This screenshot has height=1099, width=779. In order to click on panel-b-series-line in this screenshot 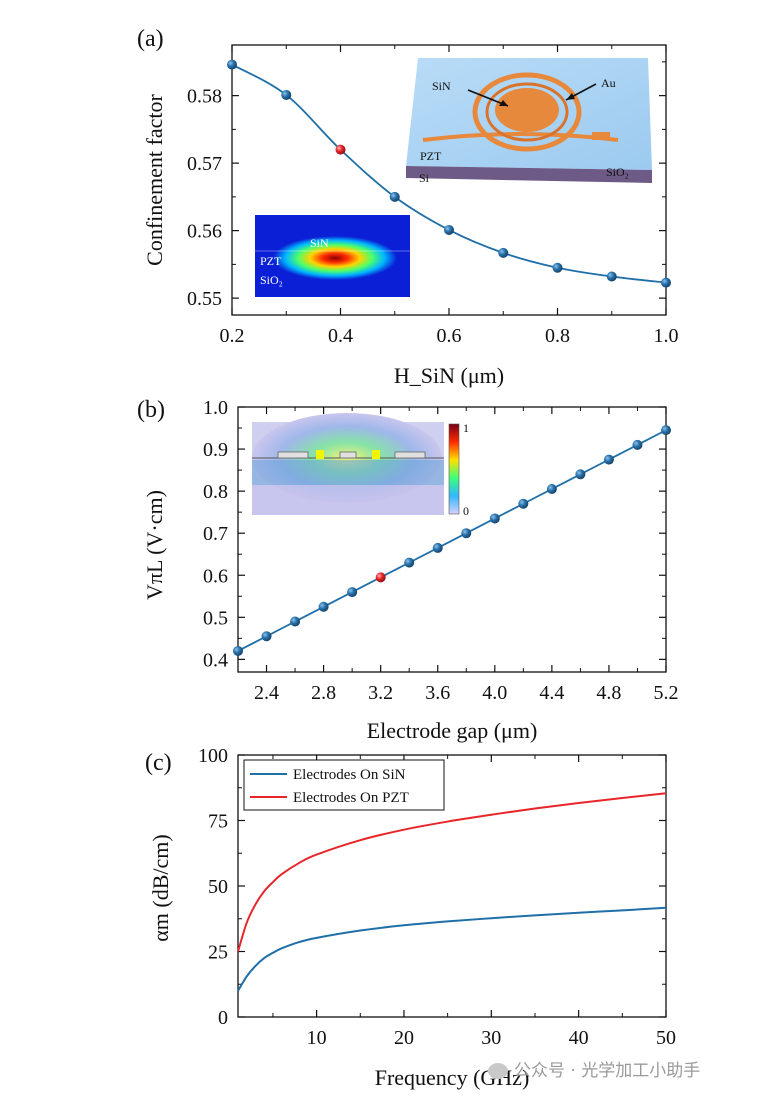, I will do `click(452, 540)`.